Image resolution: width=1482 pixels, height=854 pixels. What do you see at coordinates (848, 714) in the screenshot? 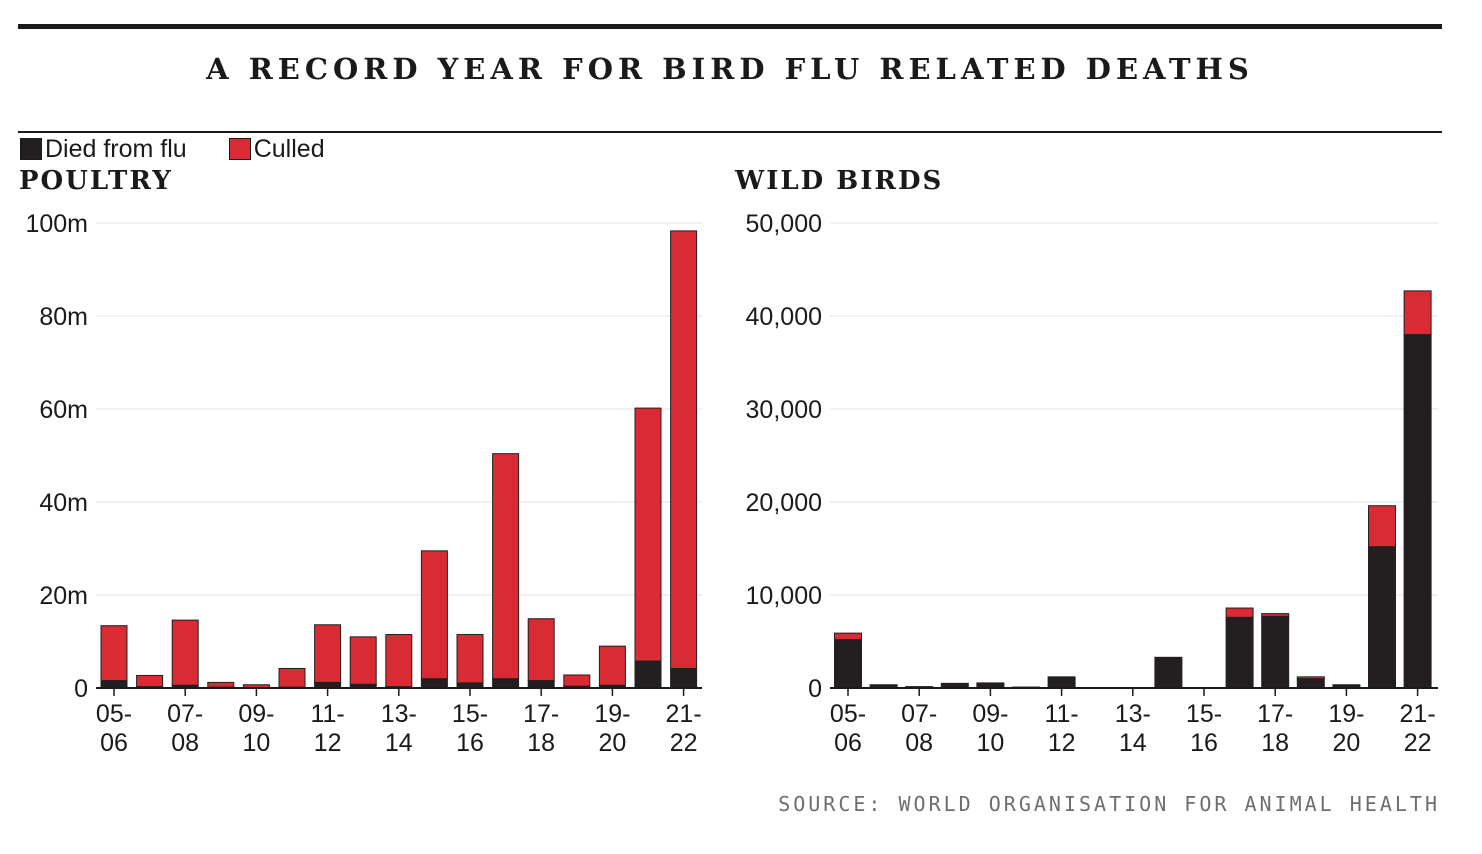
I see `wild-x-tick-label: 05-` at bounding box center [848, 714].